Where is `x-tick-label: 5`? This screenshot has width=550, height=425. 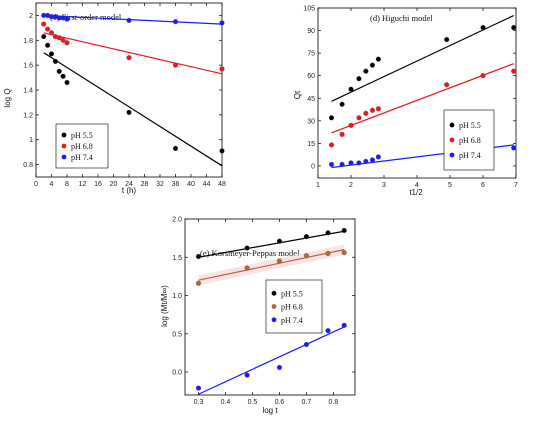 x-tick-label: 5 is located at coordinates (450, 185).